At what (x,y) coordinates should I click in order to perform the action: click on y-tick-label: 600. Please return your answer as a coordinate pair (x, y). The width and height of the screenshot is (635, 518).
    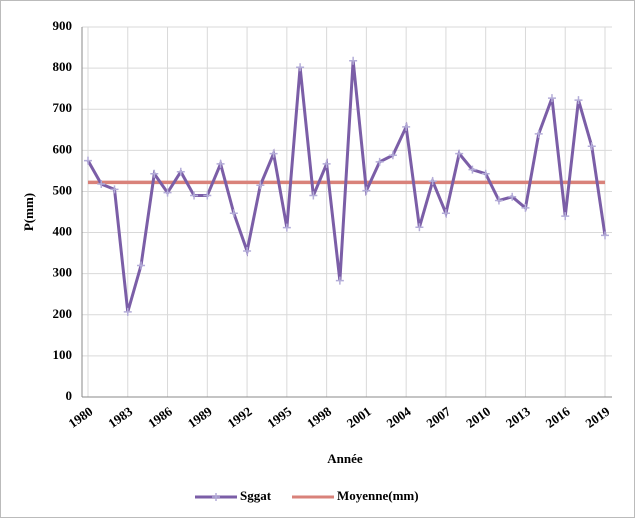
    Looking at the image, I should click on (63, 148).